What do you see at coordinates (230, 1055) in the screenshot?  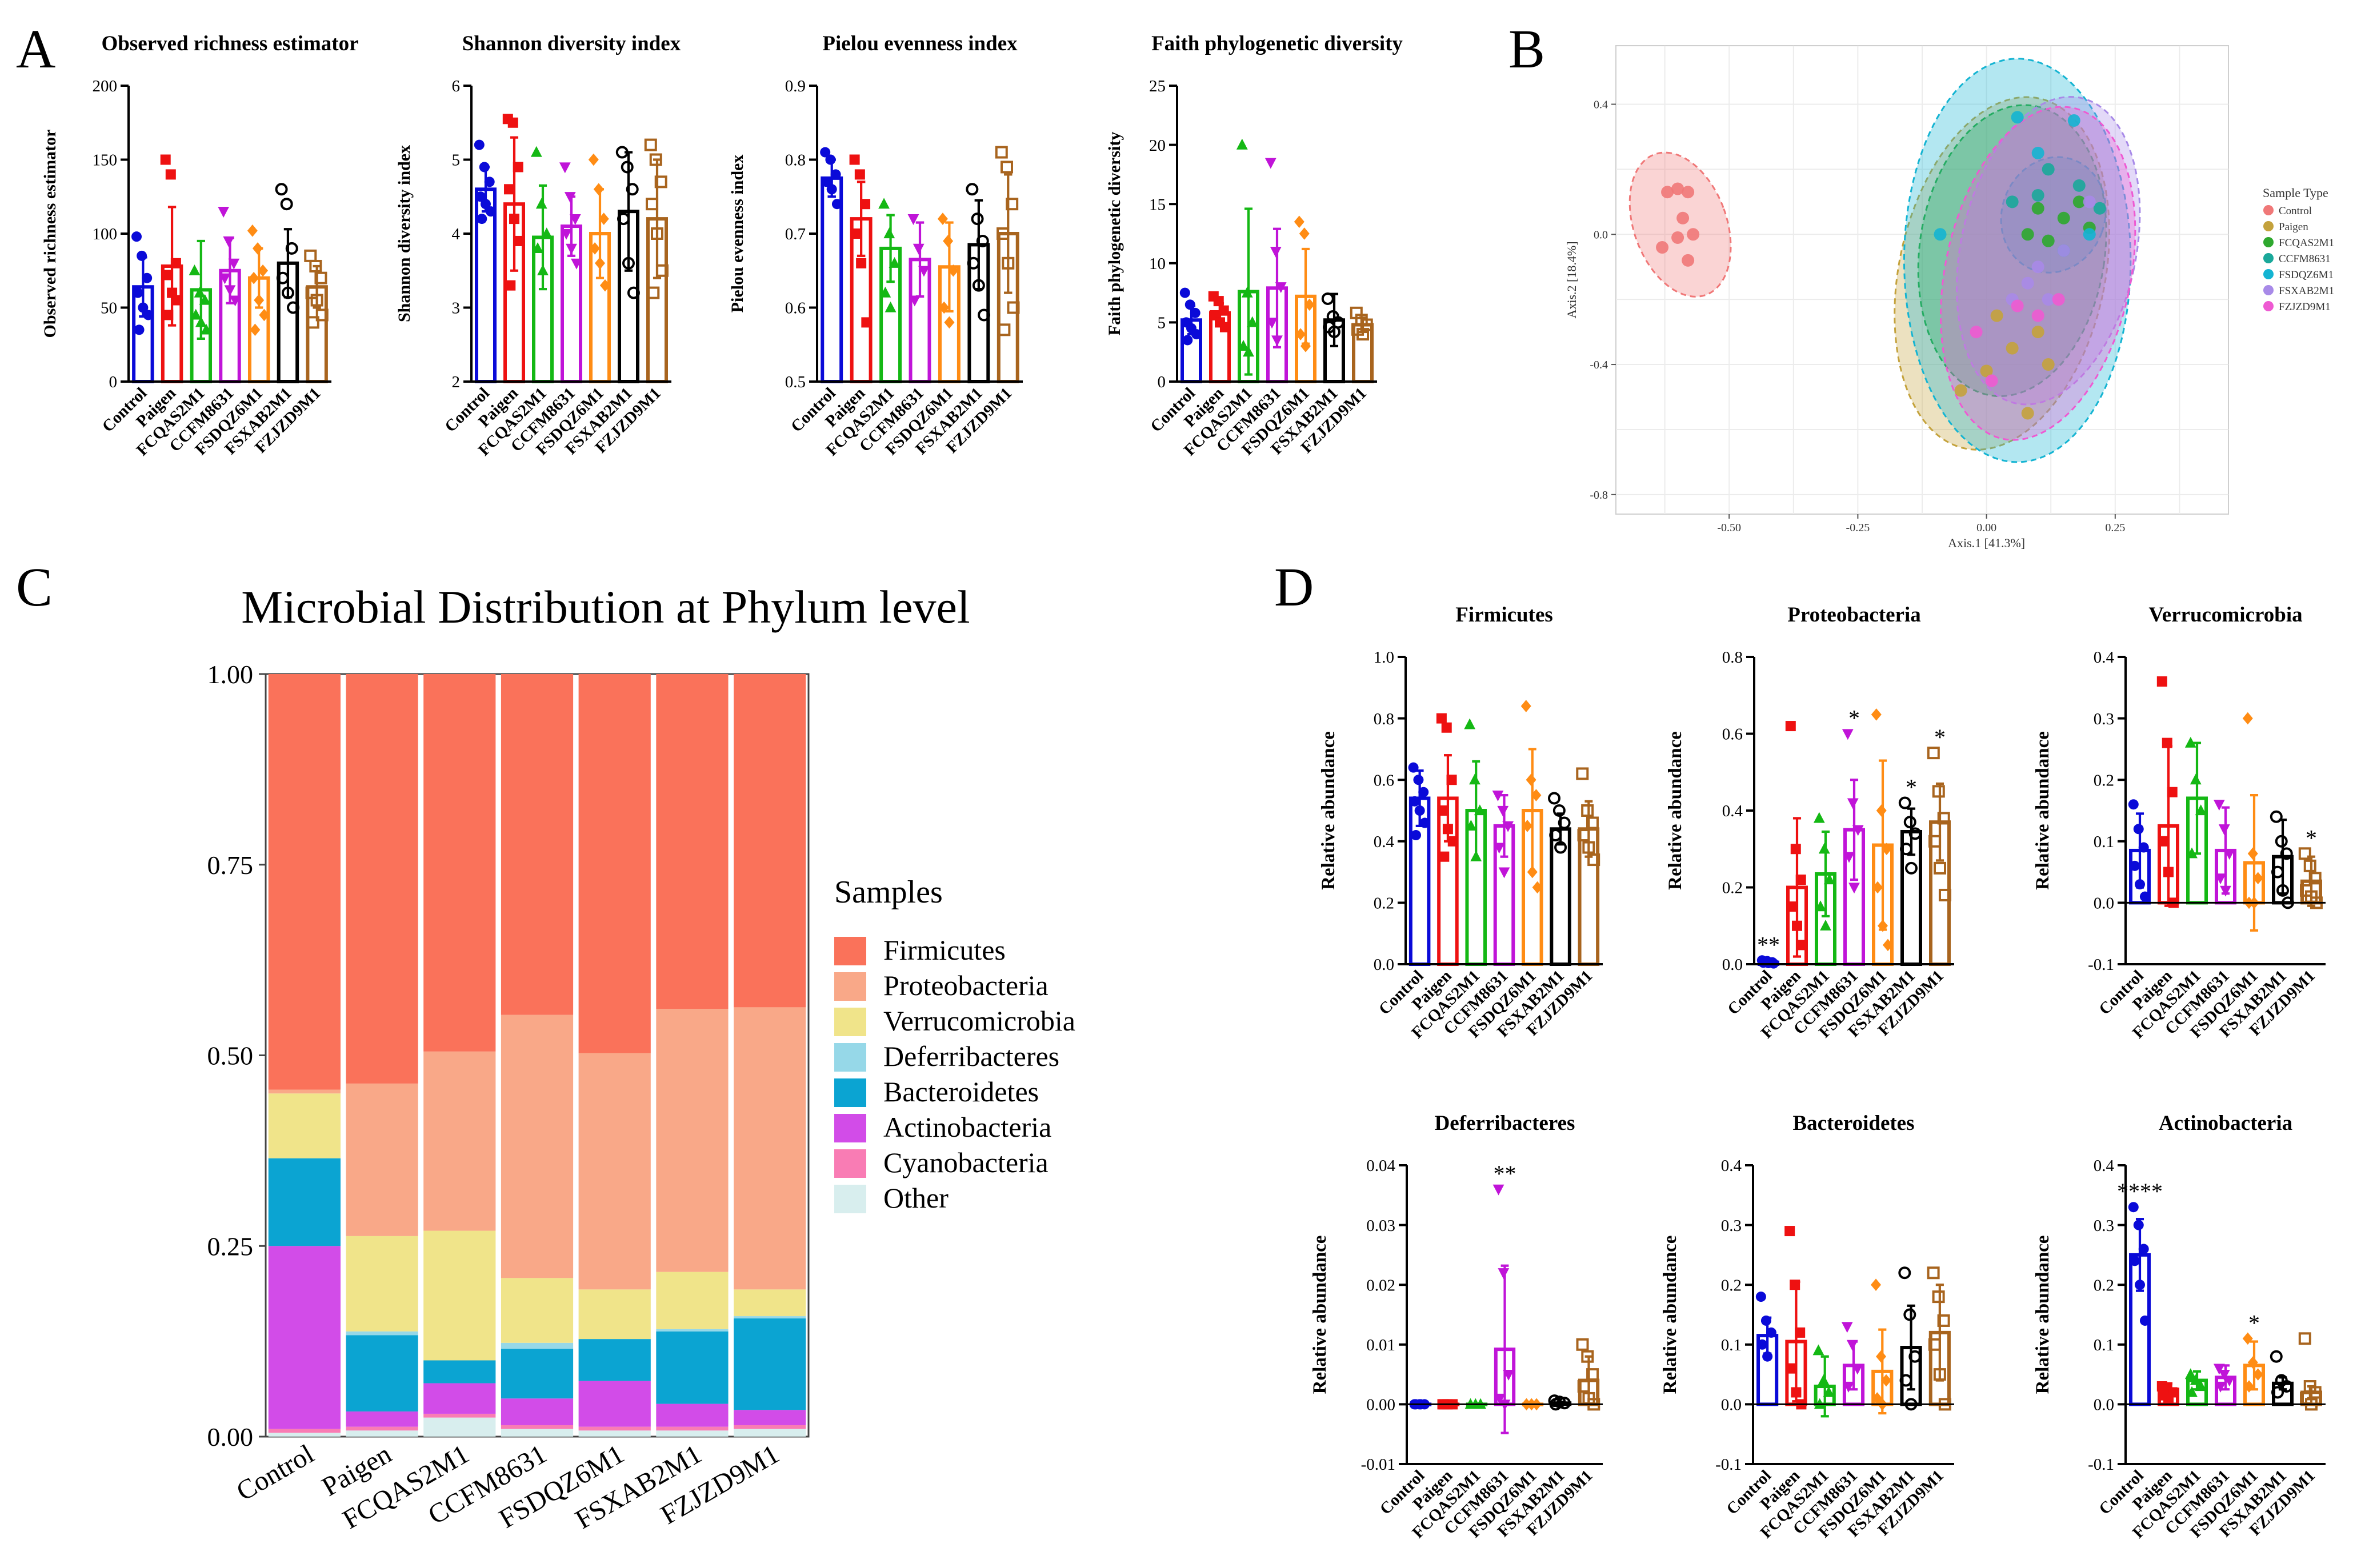 I see `y-tick-label: 0.50` at bounding box center [230, 1055].